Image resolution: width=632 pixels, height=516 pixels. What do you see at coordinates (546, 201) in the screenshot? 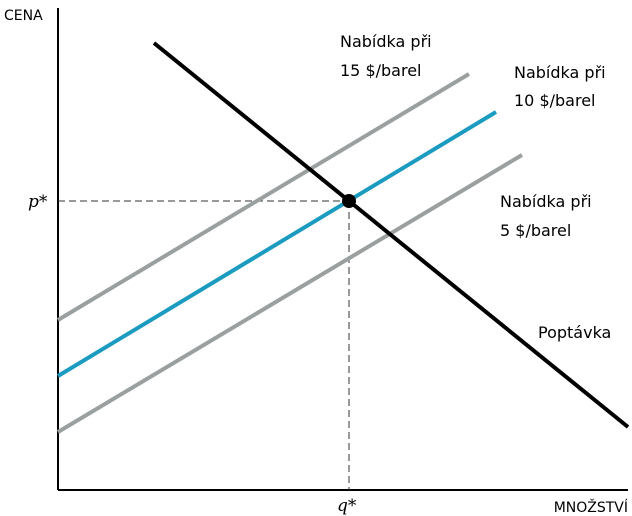
I see `supply-5-label-line1: Nabídka při` at bounding box center [546, 201].